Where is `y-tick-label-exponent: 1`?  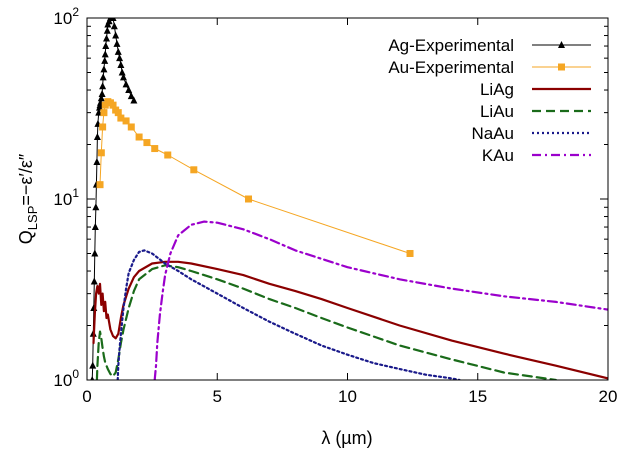 y-tick-label-exponent: 1 is located at coordinates (75, 193).